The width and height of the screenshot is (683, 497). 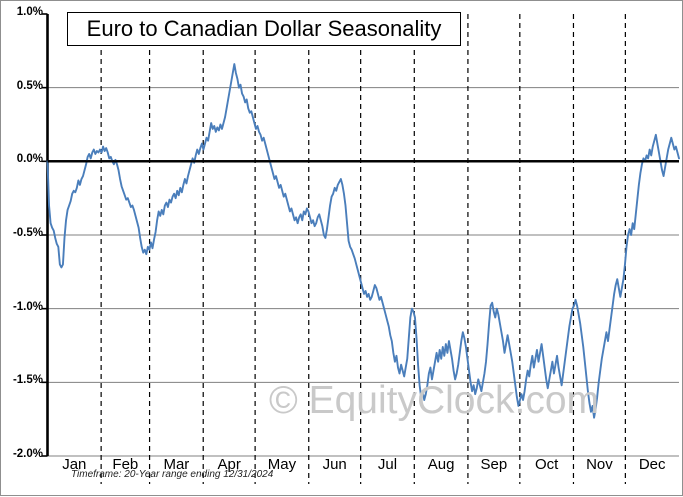 What do you see at coordinates (334, 464) in the screenshot?
I see `x-axis-label: Jun` at bounding box center [334, 464].